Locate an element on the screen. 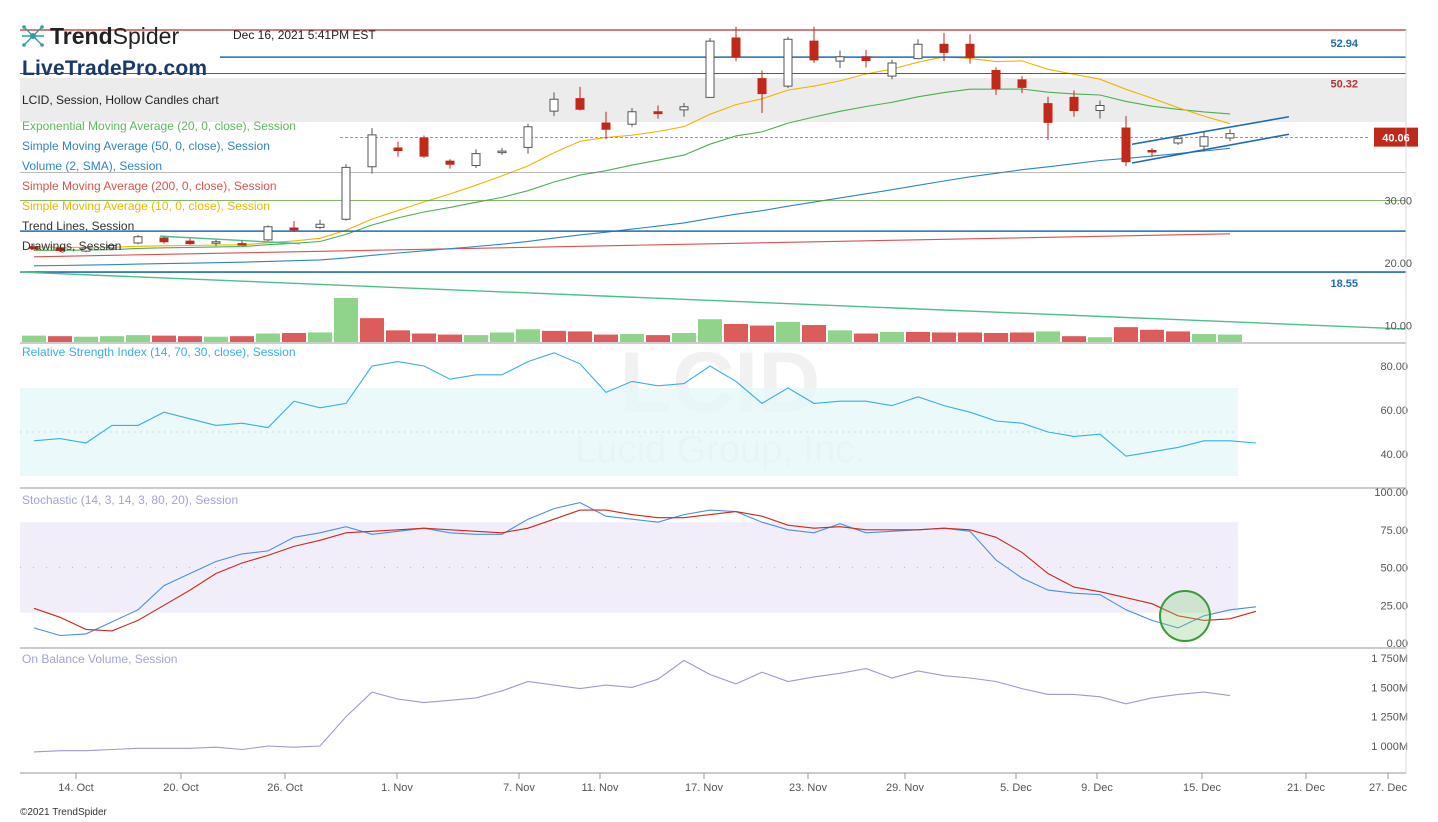  stoch-tick-label: 100.00 is located at coordinates (1391, 493).